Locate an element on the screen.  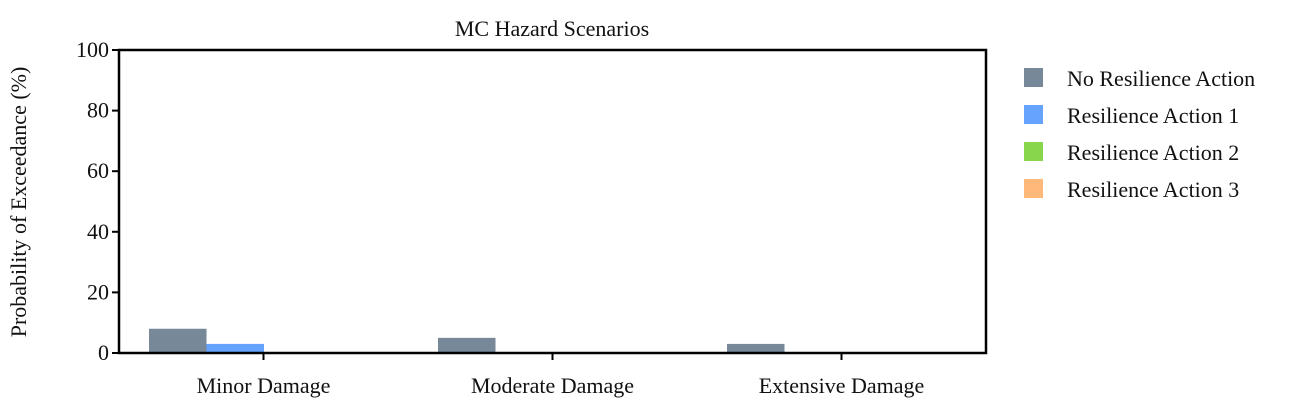
y-tick-label: 60 is located at coordinates (98, 170).